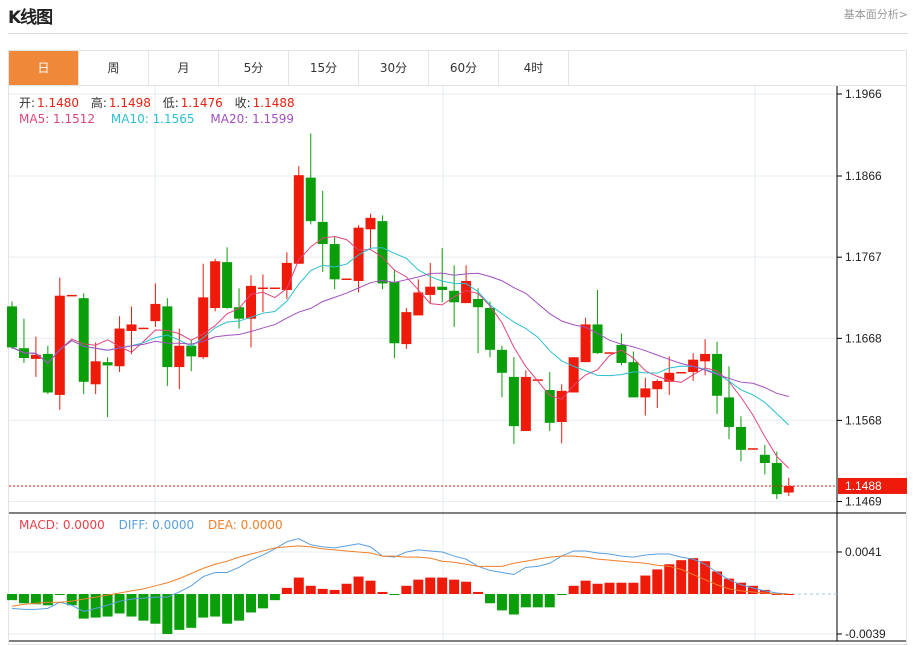 The image size is (914, 645). I want to click on close-value: 1.1488, so click(273, 103).